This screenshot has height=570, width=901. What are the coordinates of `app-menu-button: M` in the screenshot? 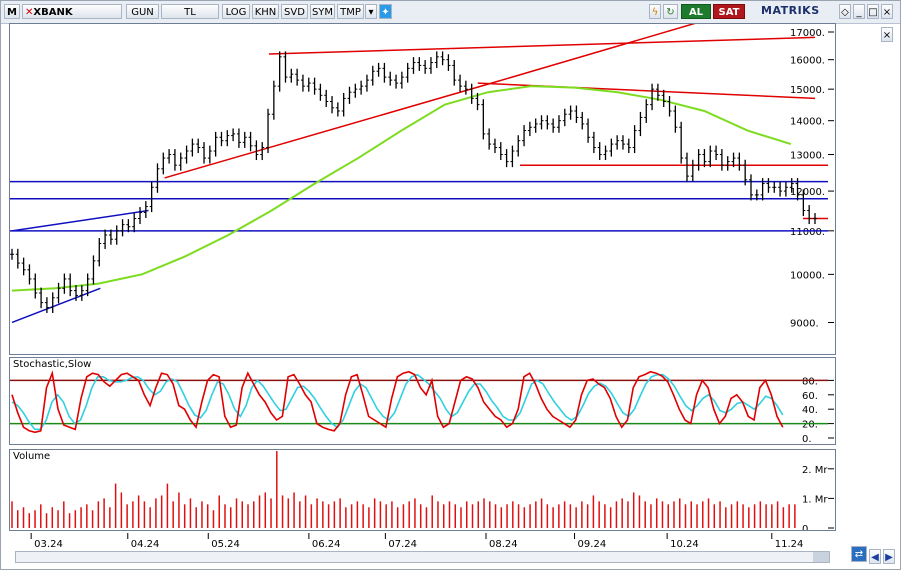 It's located at (12, 11).